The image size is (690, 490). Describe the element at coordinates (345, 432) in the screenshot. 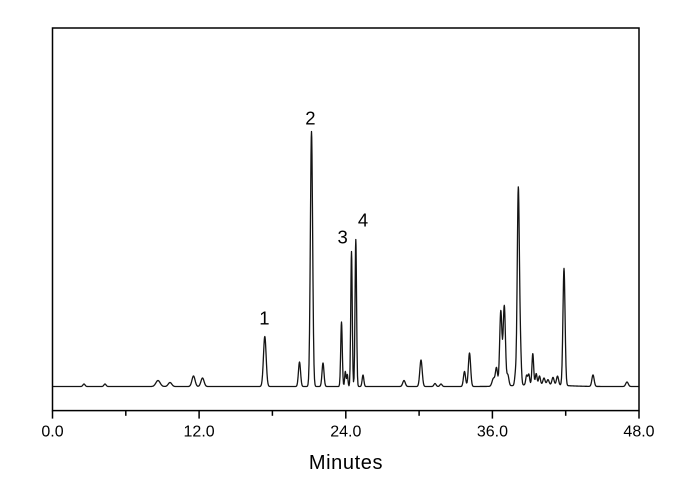

I see `svg-text: 24.0` at that location.